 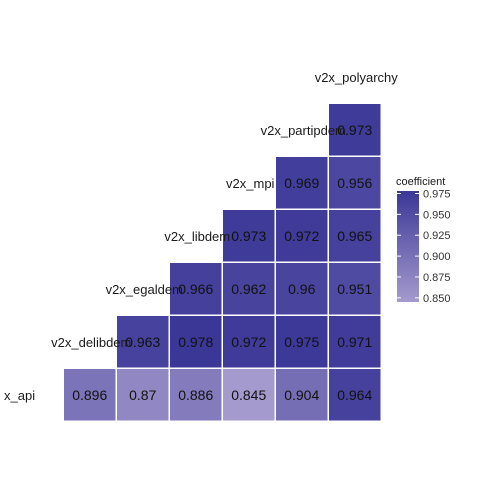 I want to click on cell-value-label: 0.951, so click(x=354, y=289).